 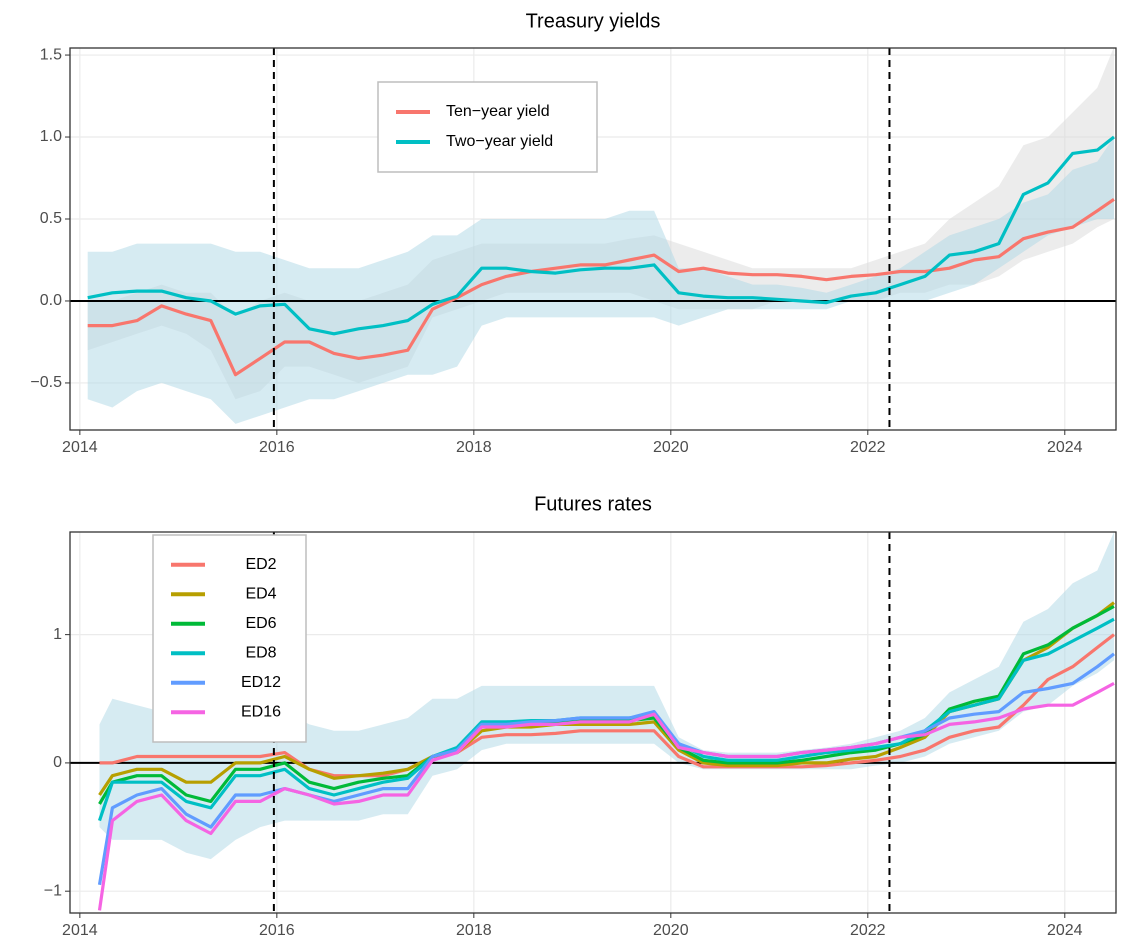 What do you see at coordinates (57, 634) in the screenshot?
I see `y-tick-label: 1` at bounding box center [57, 634].